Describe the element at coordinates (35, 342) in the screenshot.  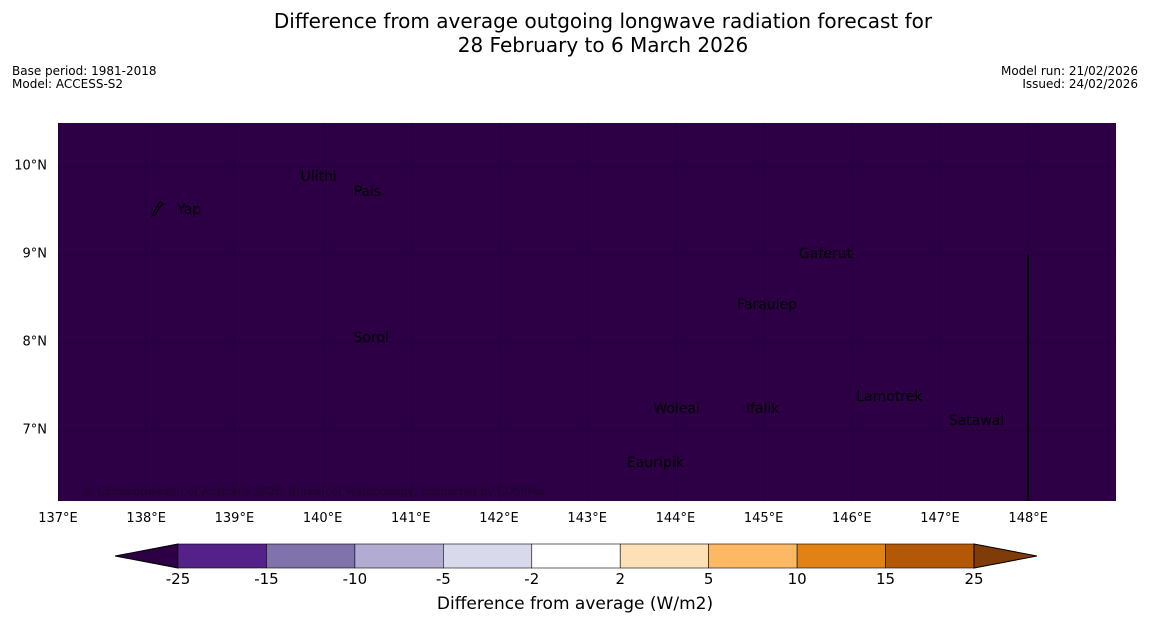
I see `lat-tick-label: 8°N` at that location.